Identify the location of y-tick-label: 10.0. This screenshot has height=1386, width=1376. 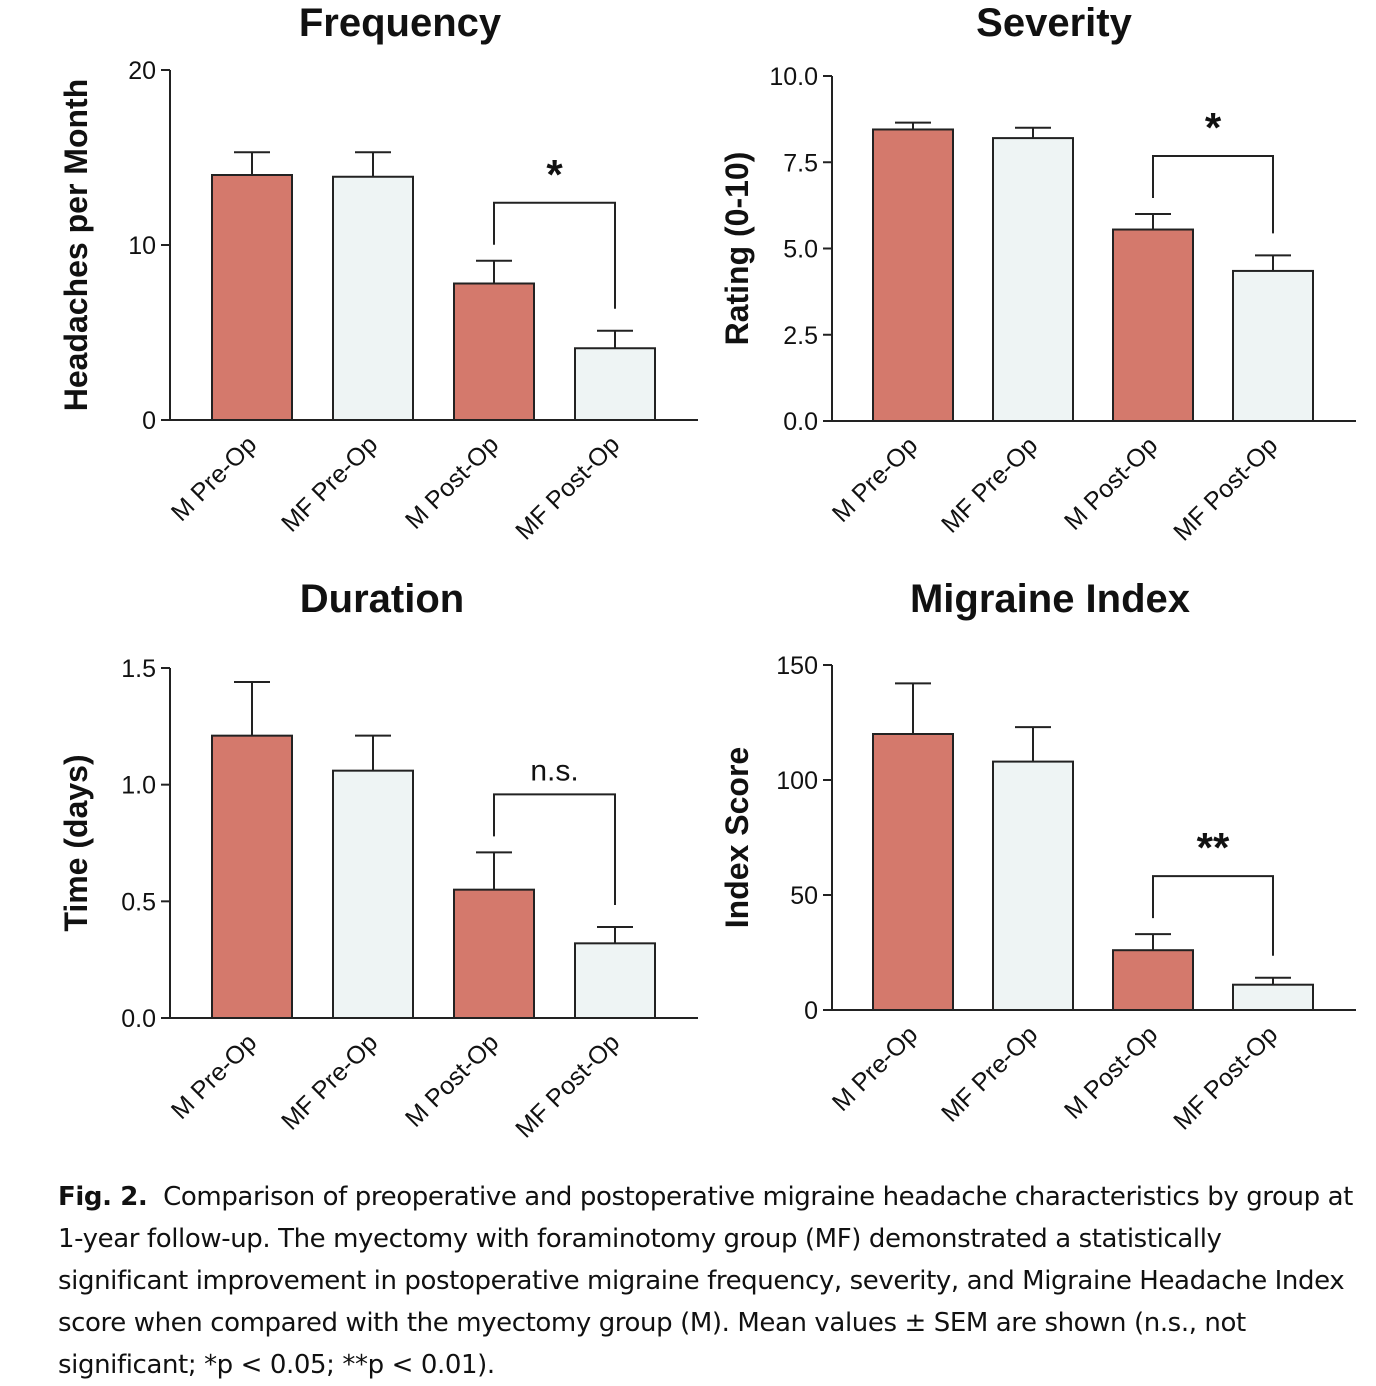
(793, 77).